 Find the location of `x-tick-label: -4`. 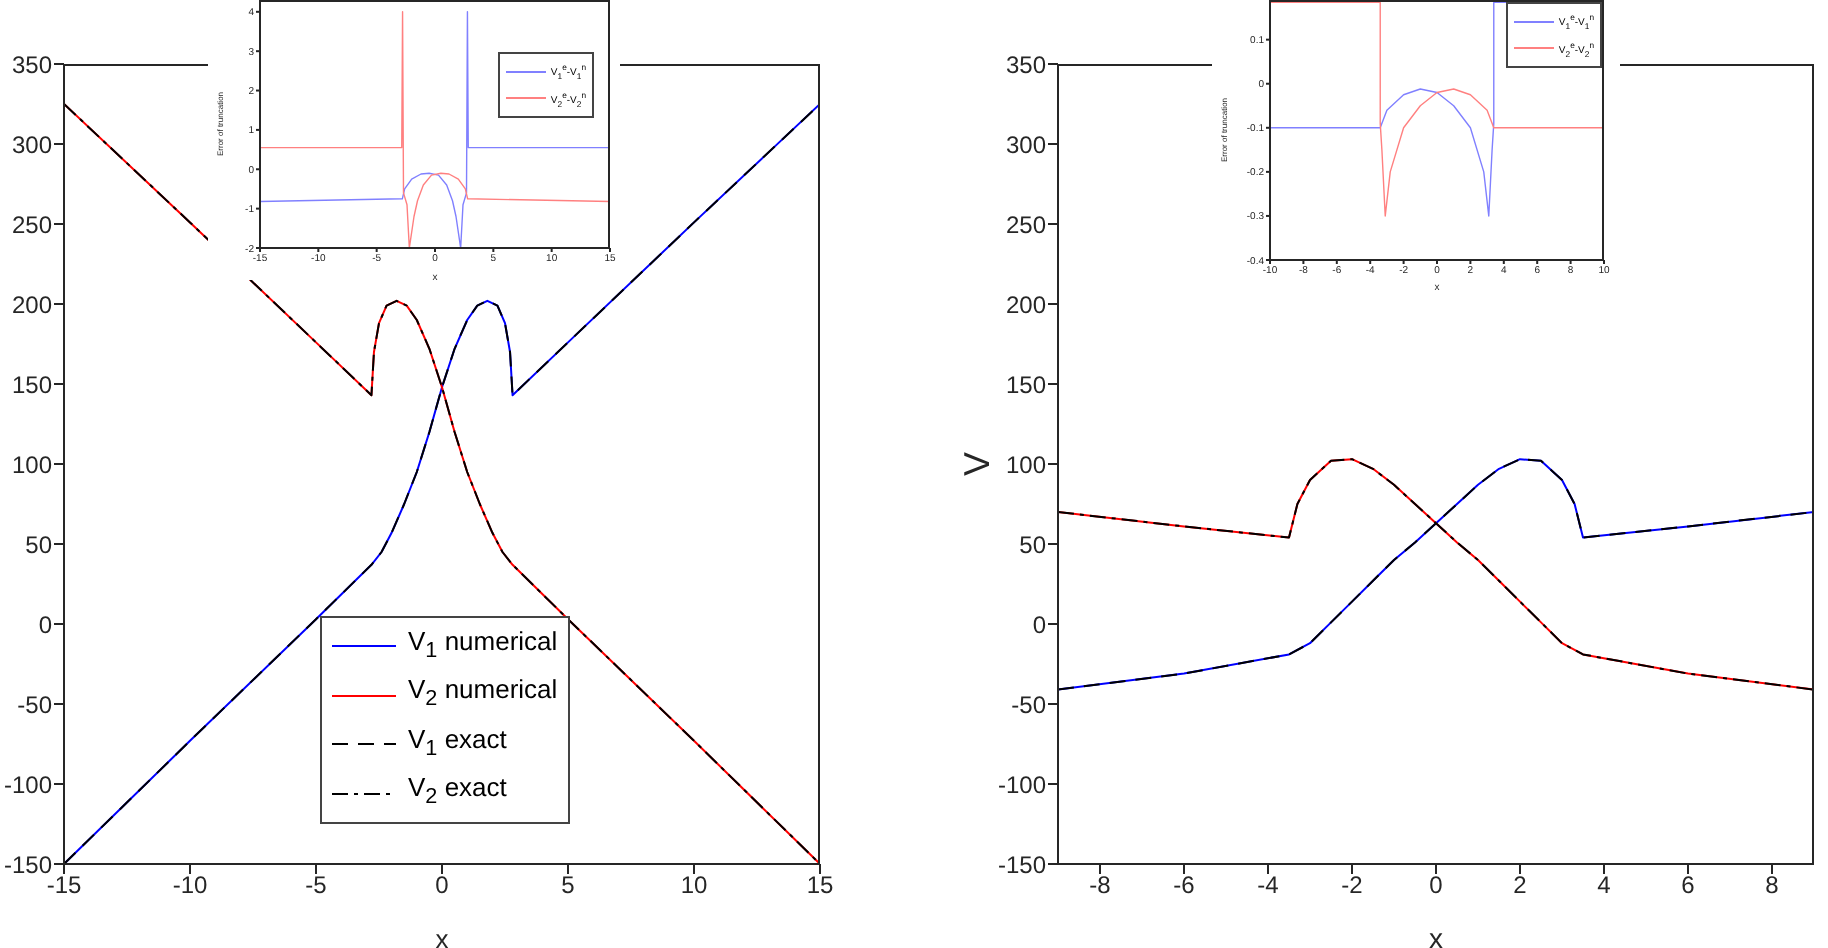

x-tick-label: -4 is located at coordinates (1268, 885).